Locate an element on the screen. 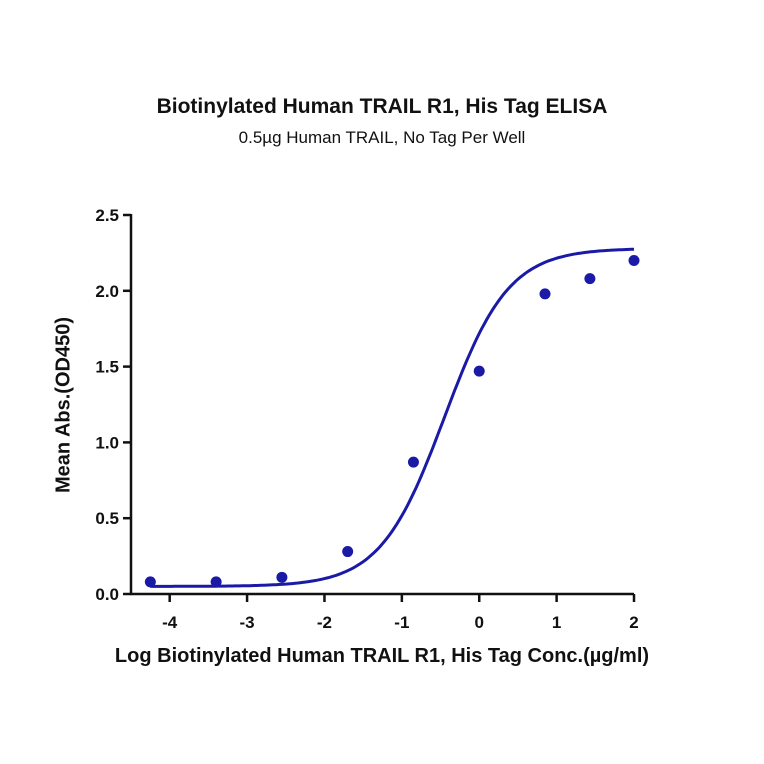  x-tick-label: -4 is located at coordinates (170, 622).